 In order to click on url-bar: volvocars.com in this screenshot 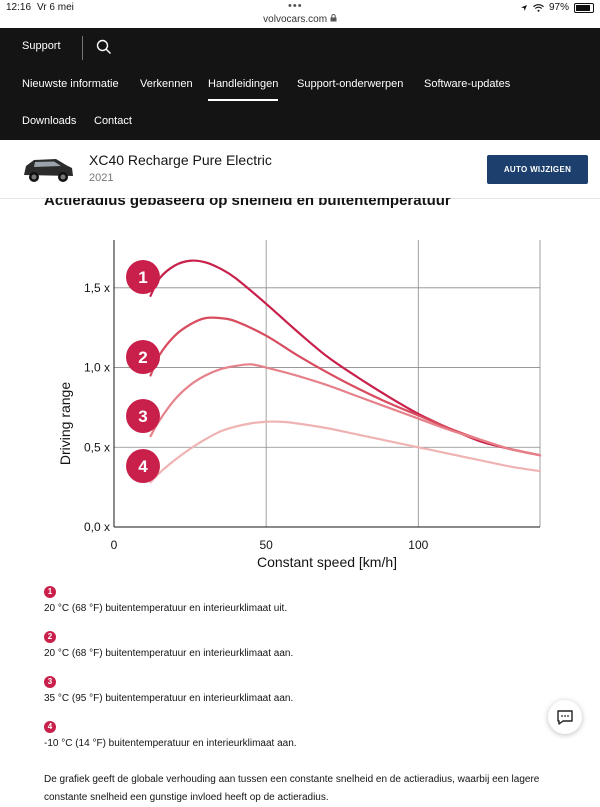, I will do `click(300, 19)`.